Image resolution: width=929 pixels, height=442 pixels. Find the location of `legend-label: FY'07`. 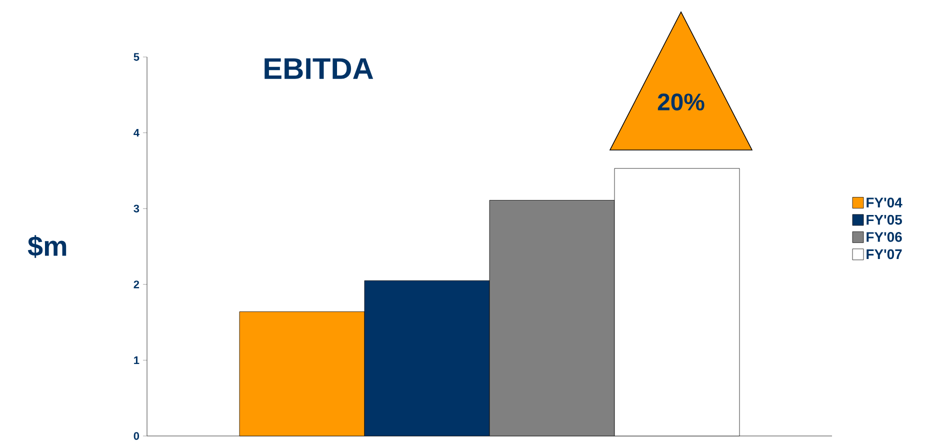

legend-label: FY'07 is located at coordinates (884, 254).